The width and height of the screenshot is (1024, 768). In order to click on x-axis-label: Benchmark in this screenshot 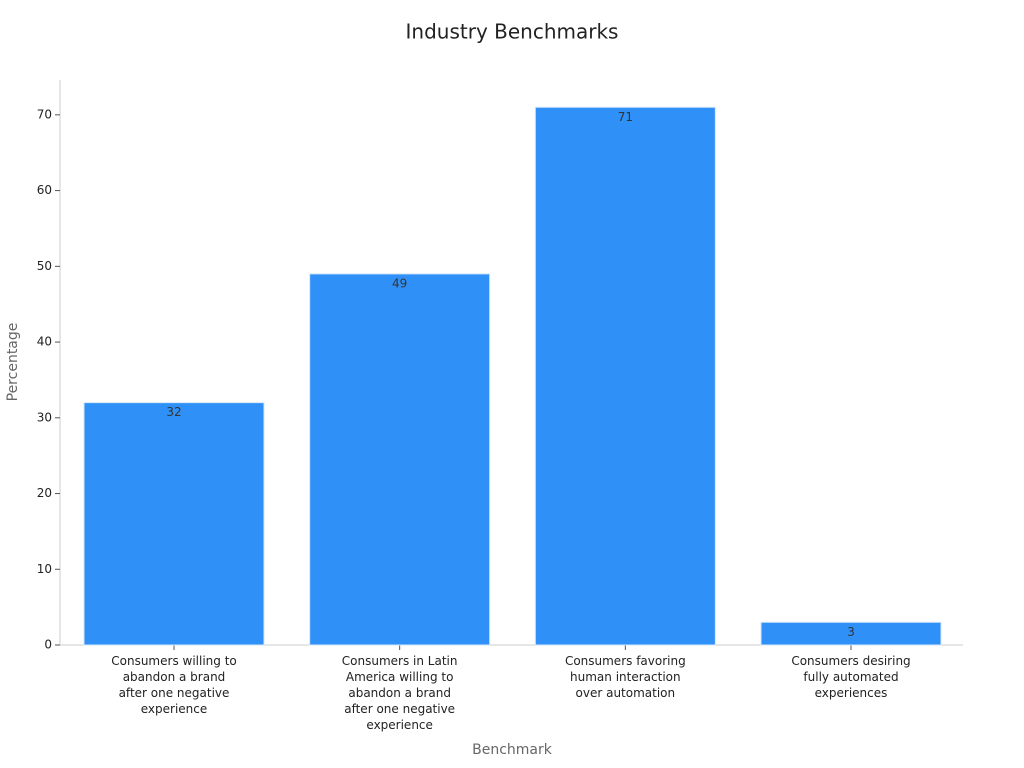, I will do `click(512, 750)`.